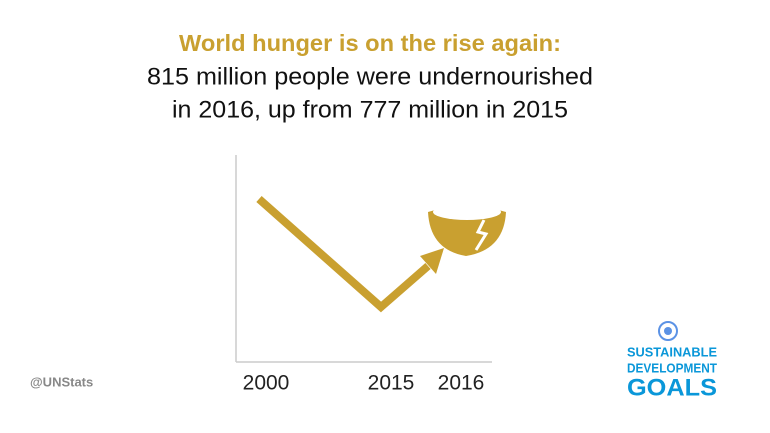 The height and width of the screenshot is (433, 770). Describe the element at coordinates (672, 387) in the screenshot. I see `logo-text: GOALS` at that location.